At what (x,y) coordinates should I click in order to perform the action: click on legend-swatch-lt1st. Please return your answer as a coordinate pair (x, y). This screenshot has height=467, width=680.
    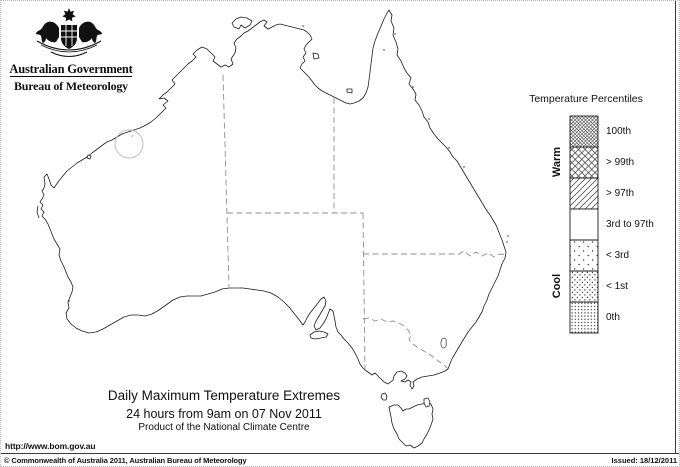
    Looking at the image, I should click on (584, 286).